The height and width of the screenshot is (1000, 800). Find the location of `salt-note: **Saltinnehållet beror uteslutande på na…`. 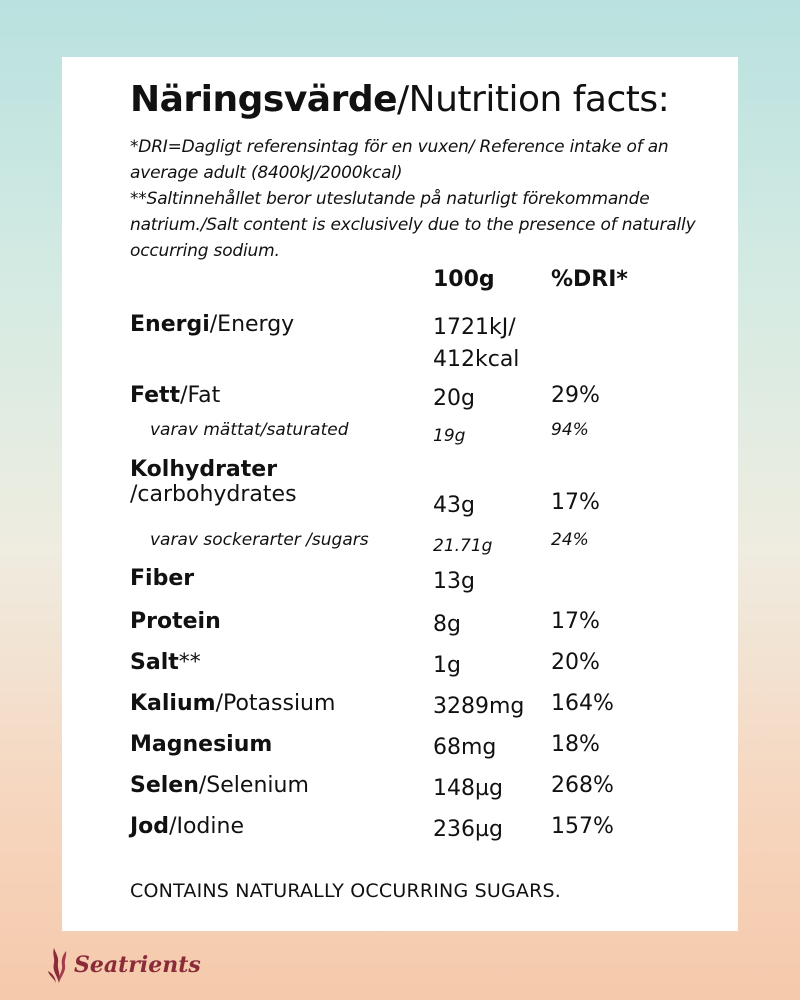

salt-note: **Saltinnehållet beror uteslutande på na… is located at coordinates (413, 225).